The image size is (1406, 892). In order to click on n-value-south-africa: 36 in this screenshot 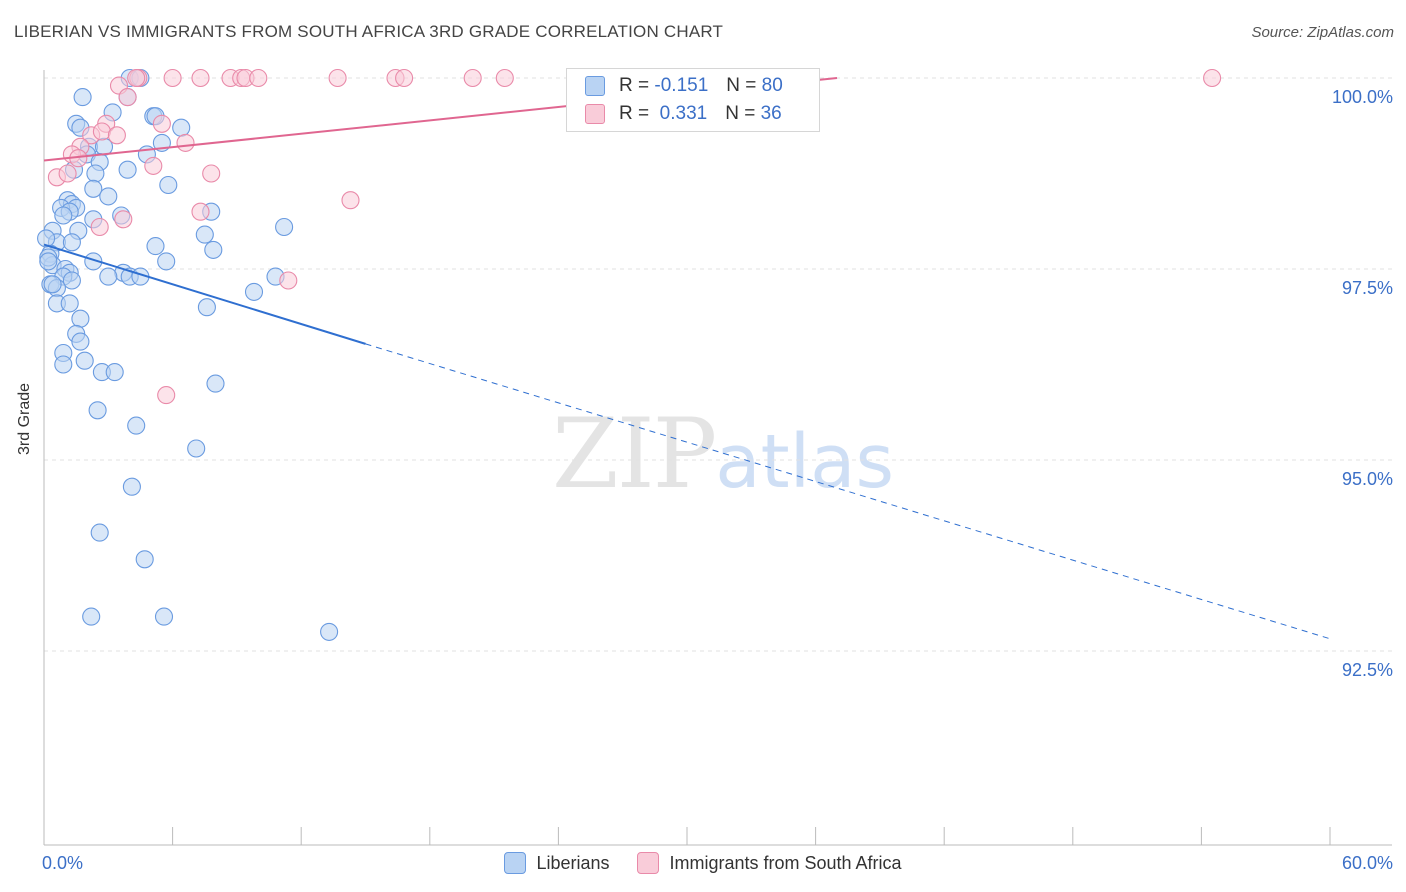, I will do `click(771, 113)`.